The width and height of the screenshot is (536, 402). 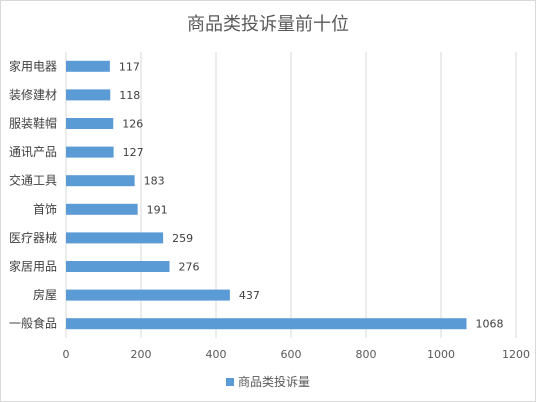 What do you see at coordinates (366, 354) in the screenshot?
I see `x-tick-label: 800` at bounding box center [366, 354].